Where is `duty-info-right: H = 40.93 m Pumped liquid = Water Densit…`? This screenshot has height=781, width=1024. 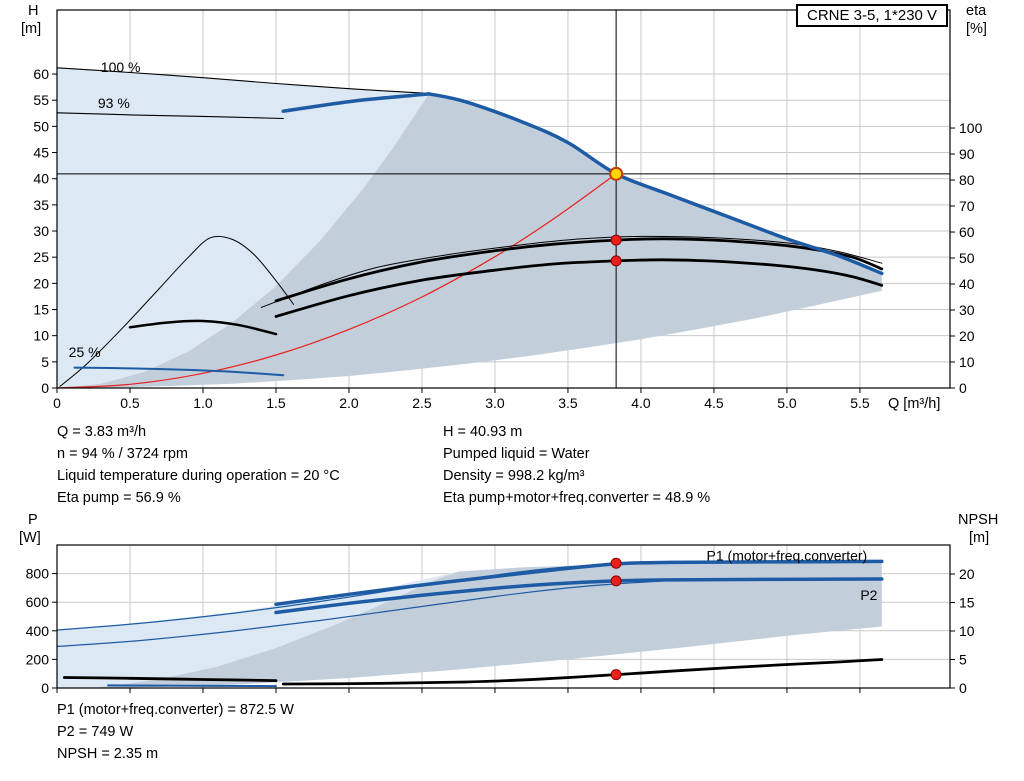
duty-info-right: H = 40.93 m Pumped liquid = Water Densit… is located at coordinates (576, 465).